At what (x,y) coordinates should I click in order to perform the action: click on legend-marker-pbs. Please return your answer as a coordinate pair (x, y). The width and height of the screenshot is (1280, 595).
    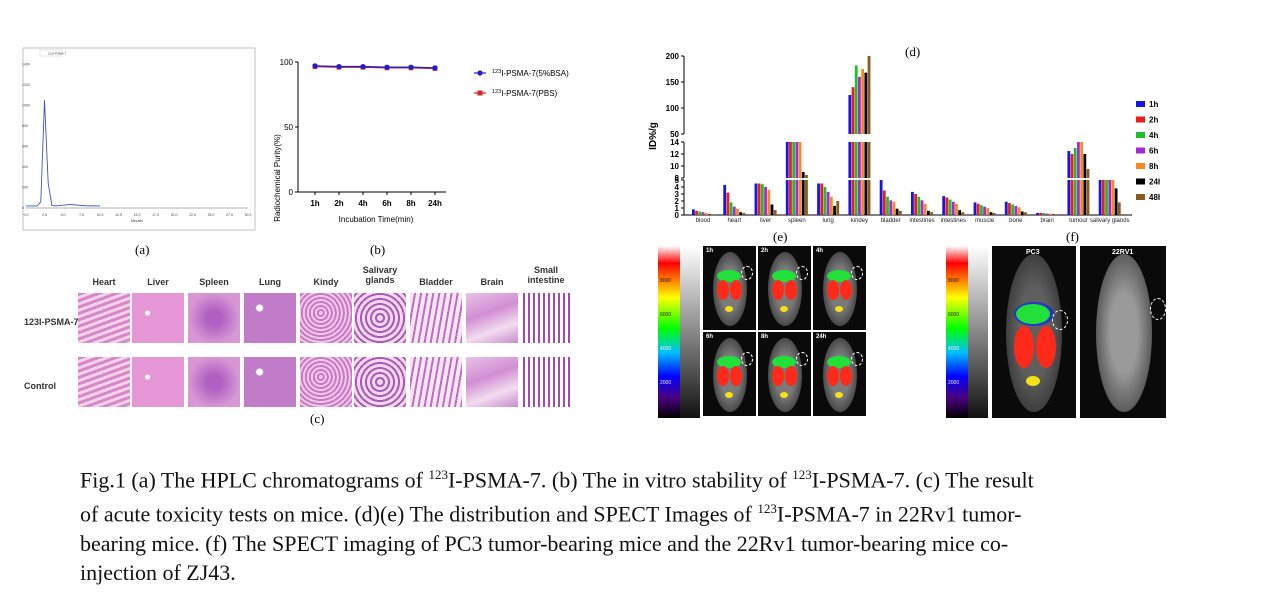
    Looking at the image, I should click on (480, 93).